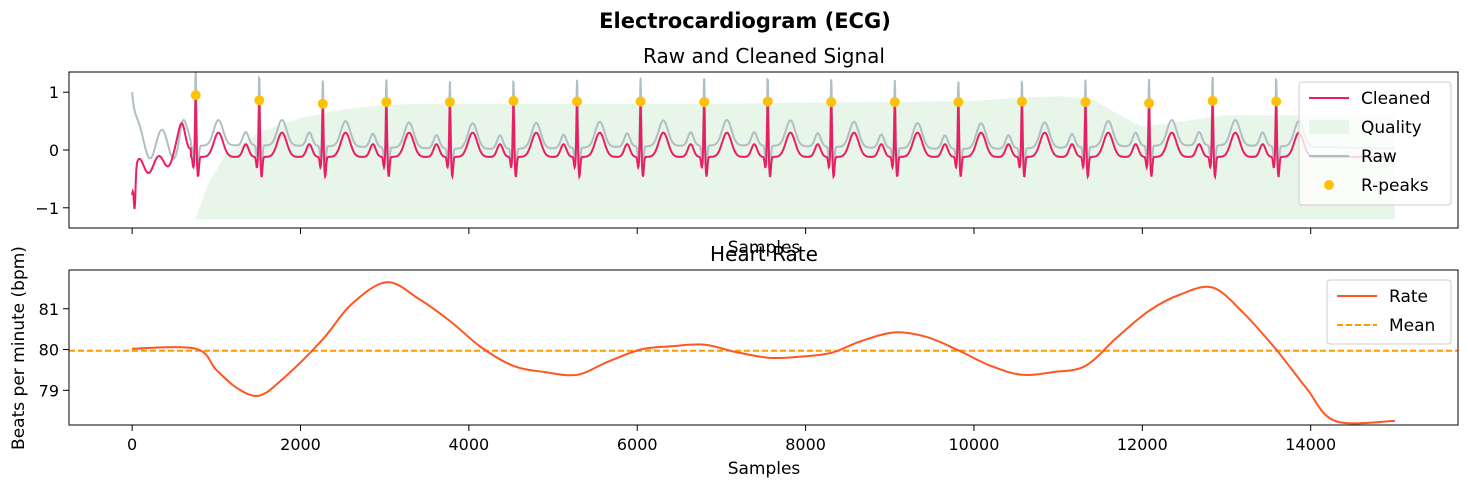 The width and height of the screenshot is (1468, 489). What do you see at coordinates (1389, 312) in the screenshot?
I see `heart-rate-legend: Rate Mean` at bounding box center [1389, 312].